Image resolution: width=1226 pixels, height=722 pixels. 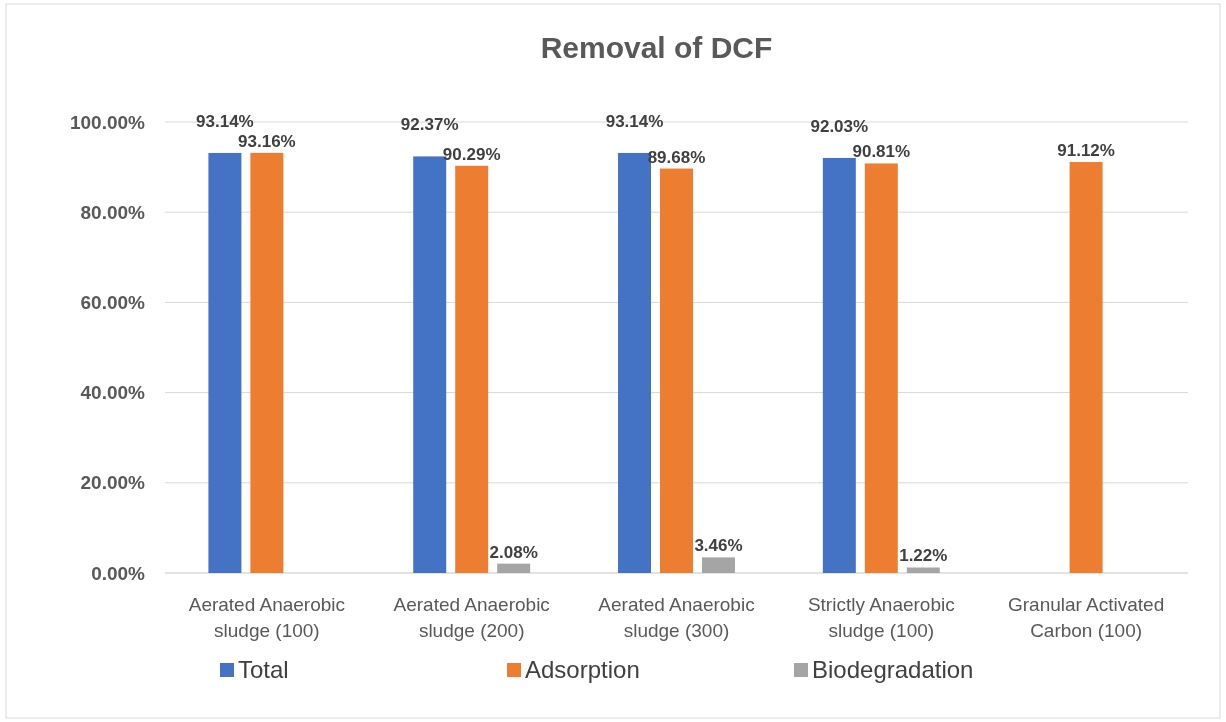 What do you see at coordinates (118, 573) in the screenshot?
I see `y-tick-label: 0.00%` at bounding box center [118, 573].